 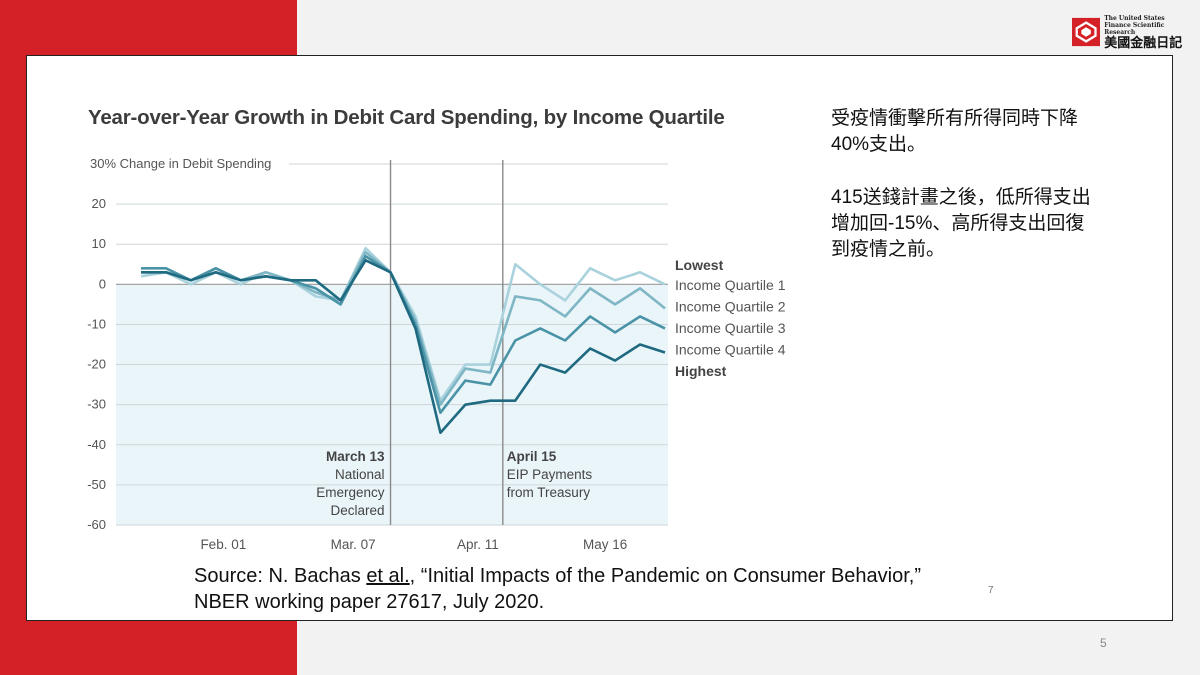 I want to click on logo-icon, so click(x=1086, y=32).